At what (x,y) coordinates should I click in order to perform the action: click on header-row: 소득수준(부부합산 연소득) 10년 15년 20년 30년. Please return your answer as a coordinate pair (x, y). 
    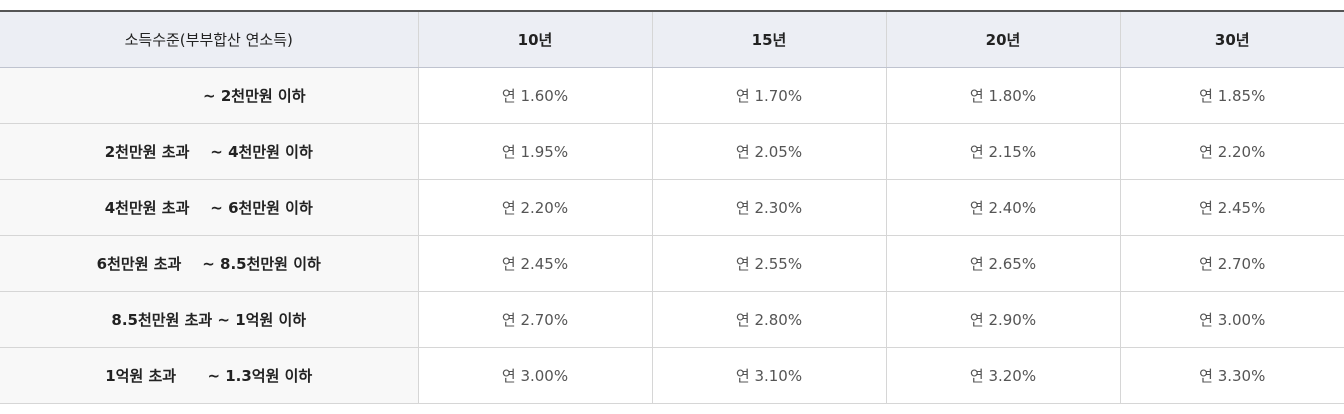
    Looking at the image, I should click on (672, 39).